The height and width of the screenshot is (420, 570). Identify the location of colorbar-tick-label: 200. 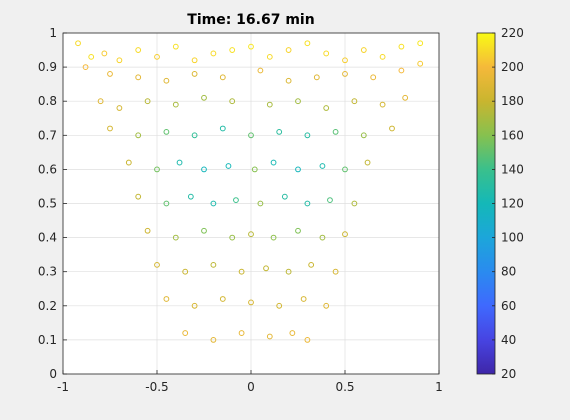
(512, 67).